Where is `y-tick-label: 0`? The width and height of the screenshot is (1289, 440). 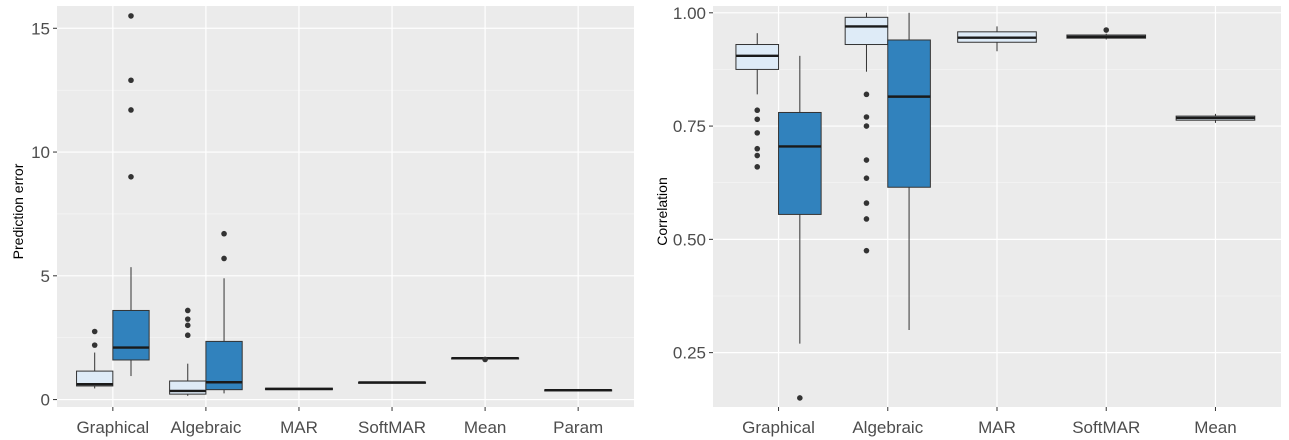
y-tick-label: 0 is located at coordinates (45, 400).